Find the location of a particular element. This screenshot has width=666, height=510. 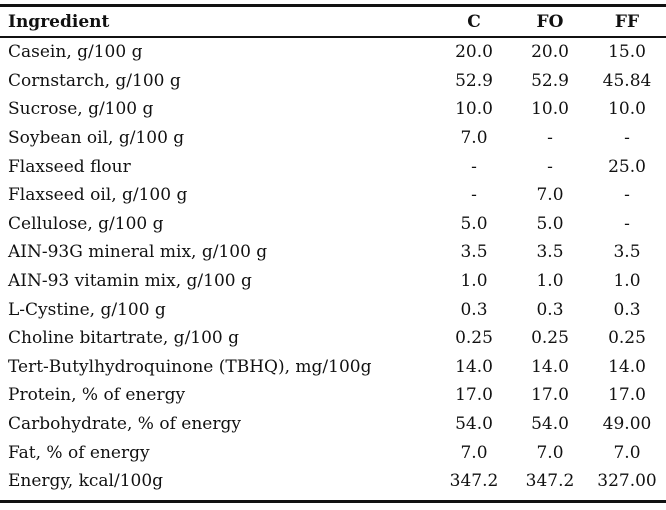

cell-ff: 14.0 is located at coordinates (627, 366).